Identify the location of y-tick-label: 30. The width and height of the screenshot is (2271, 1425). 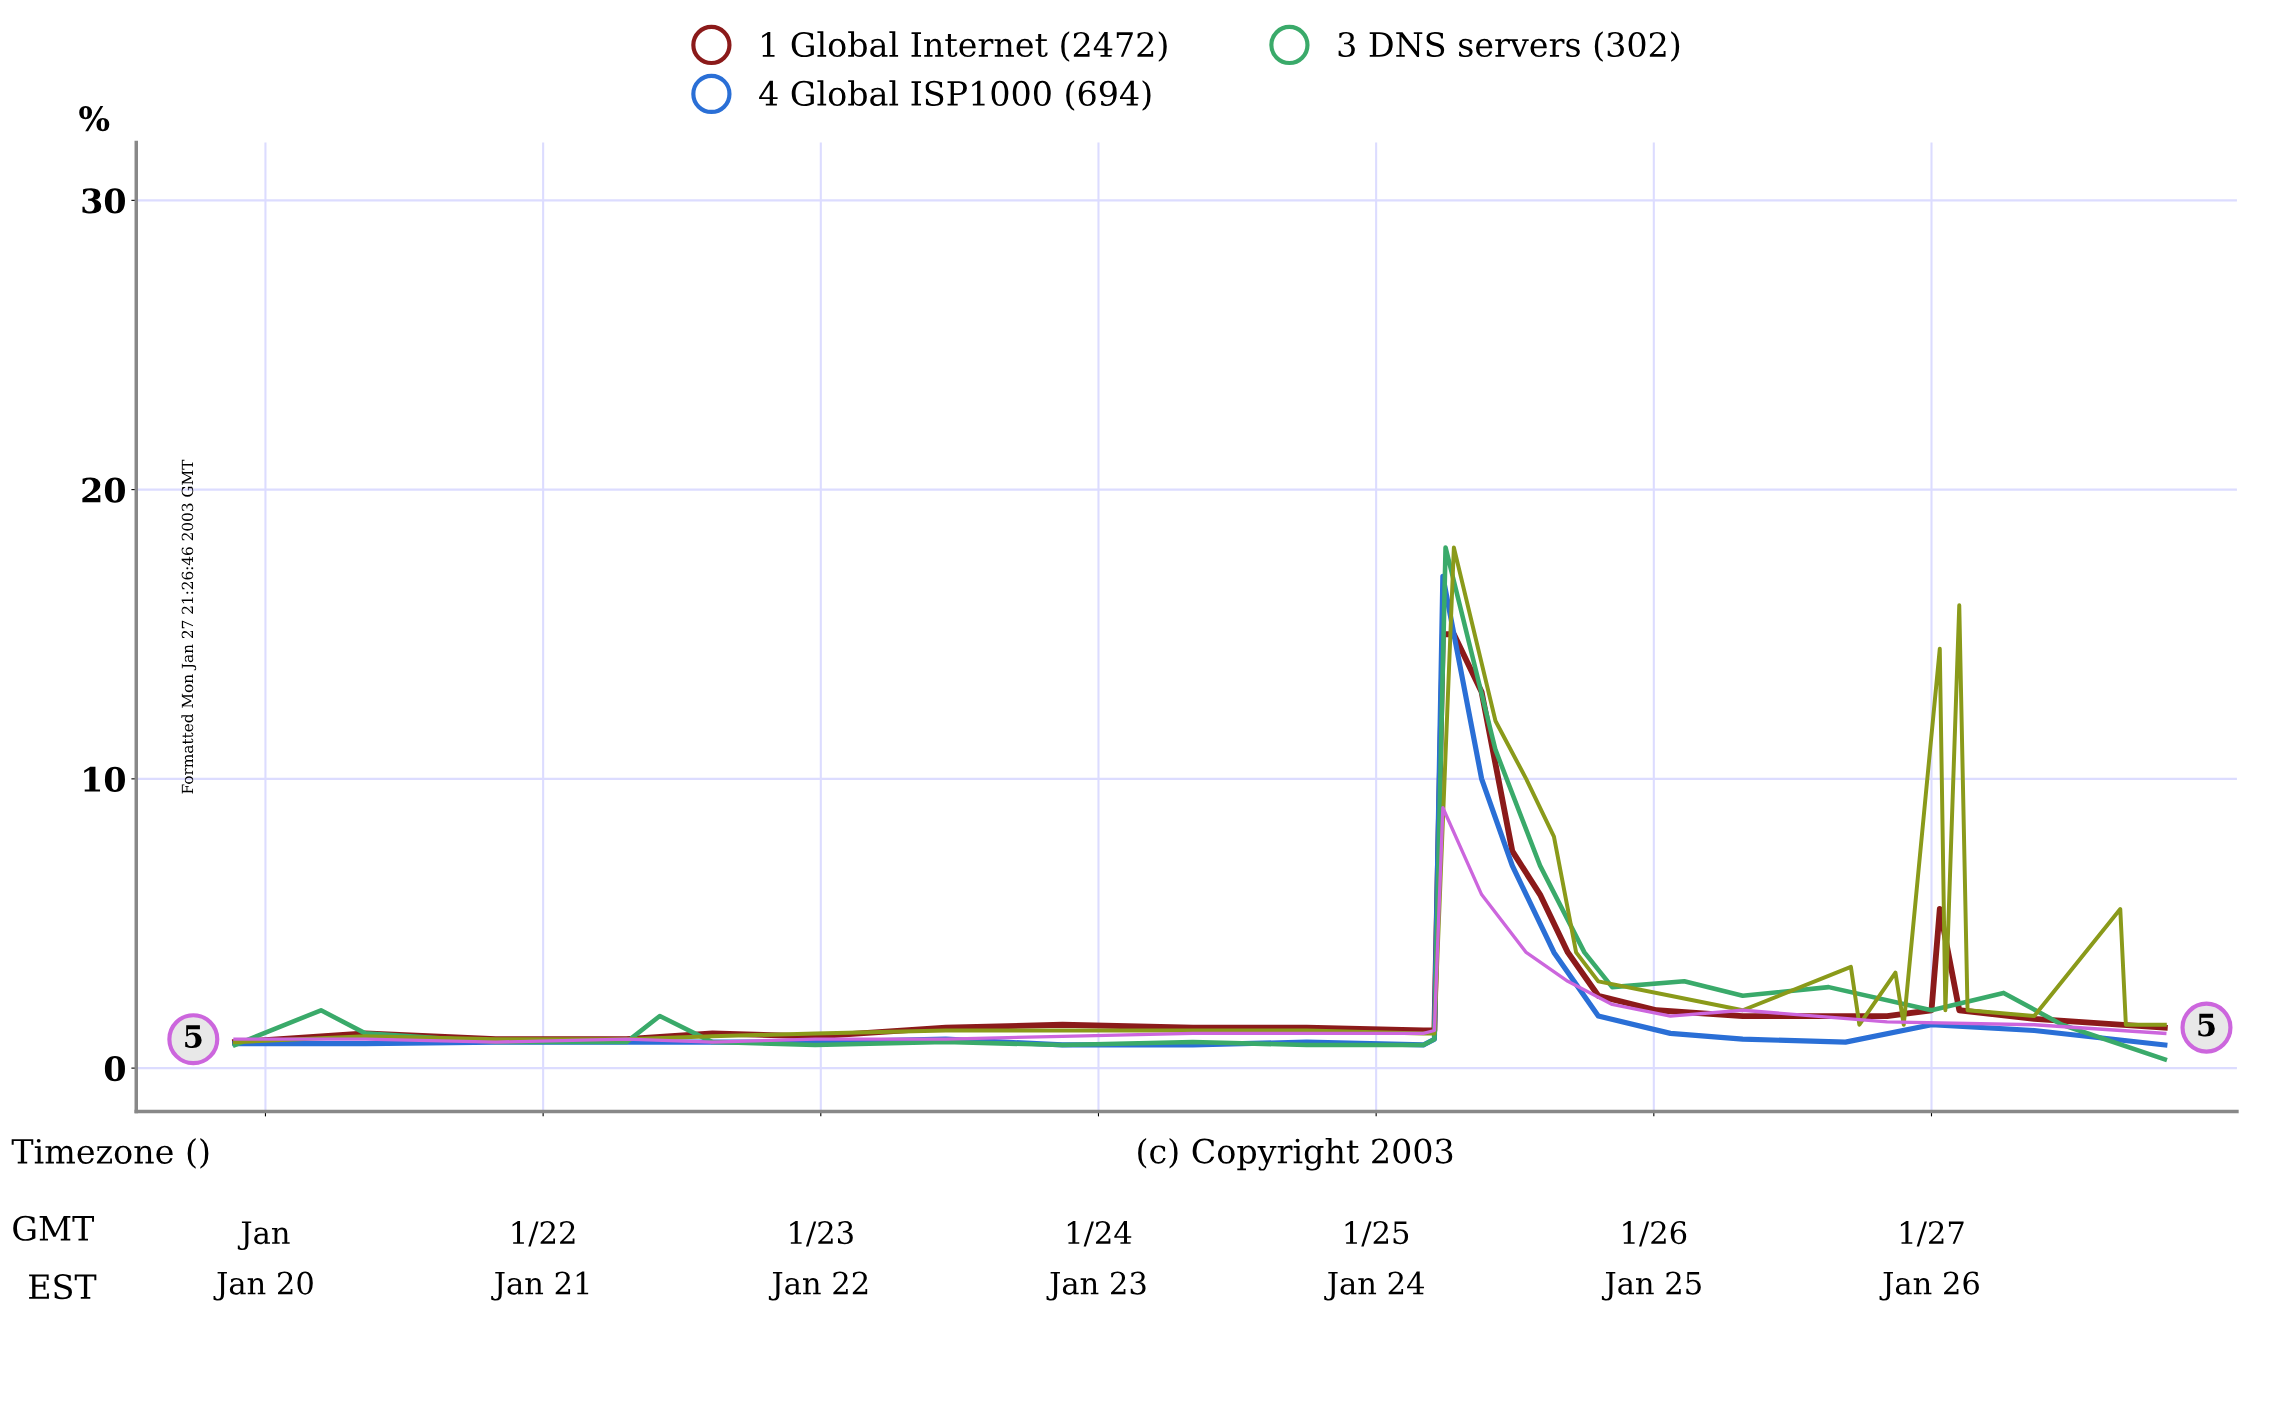
(103, 201).